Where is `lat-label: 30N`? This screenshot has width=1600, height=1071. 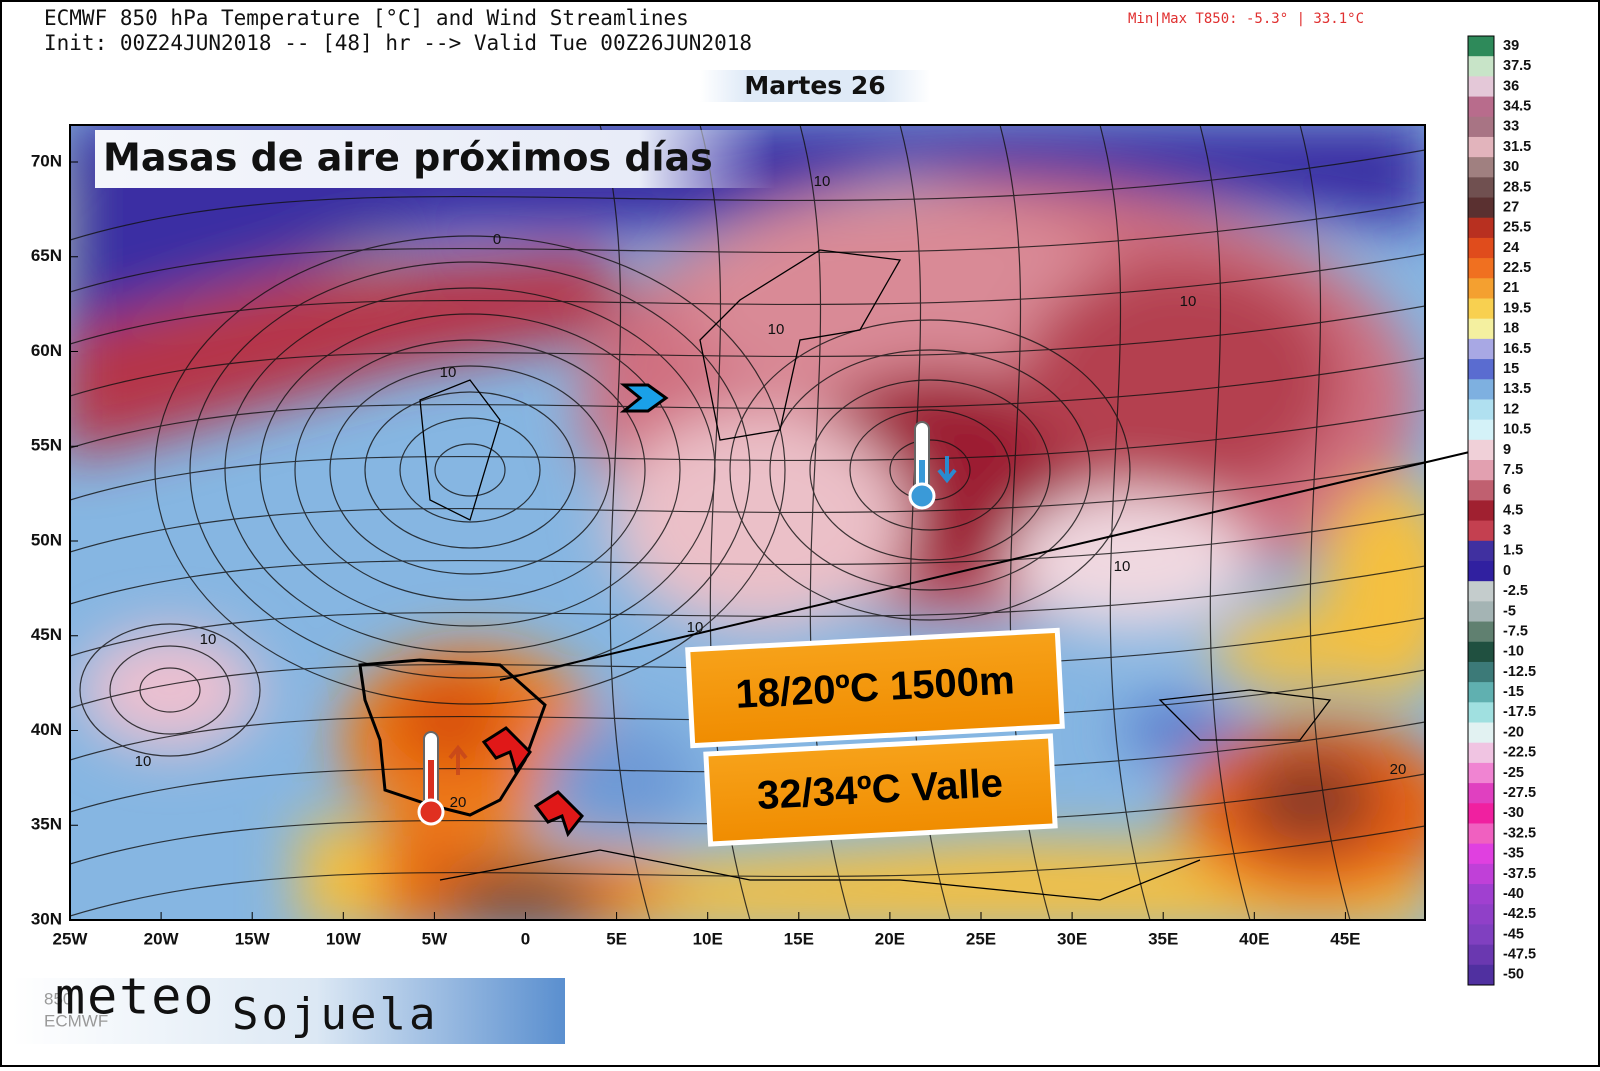 lat-label: 30N is located at coordinates (46, 918).